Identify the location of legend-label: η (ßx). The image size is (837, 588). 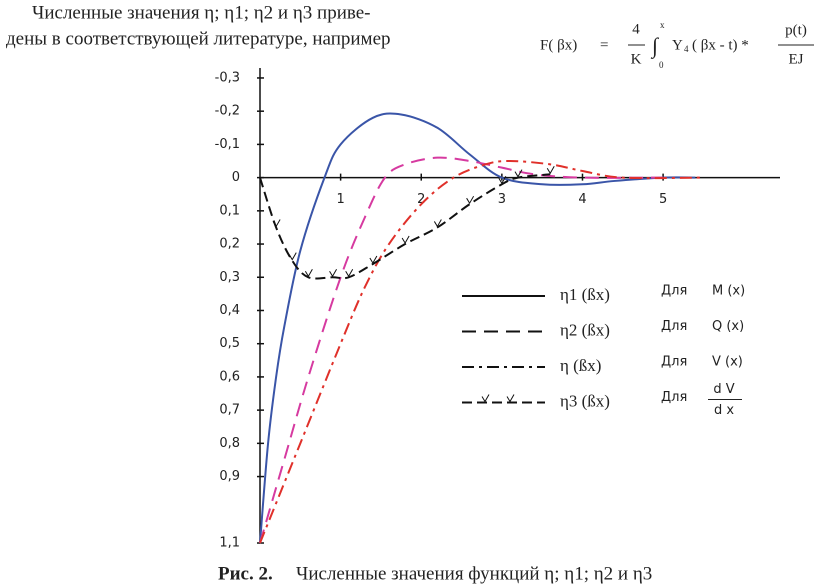
(580, 365).